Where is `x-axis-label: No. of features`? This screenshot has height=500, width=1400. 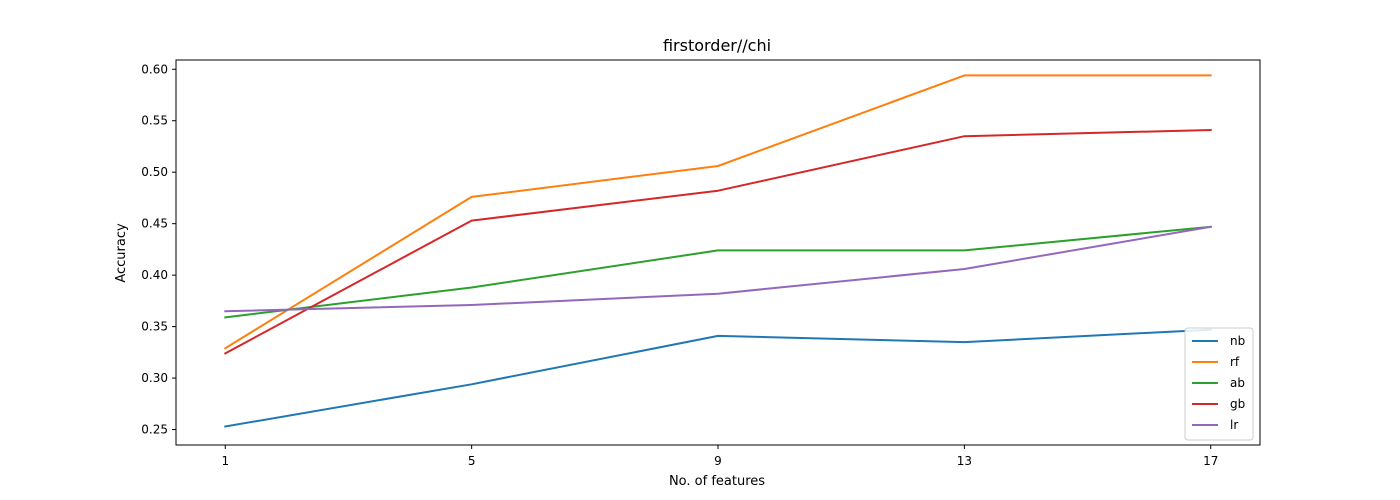
x-axis-label: No. of features is located at coordinates (717, 481).